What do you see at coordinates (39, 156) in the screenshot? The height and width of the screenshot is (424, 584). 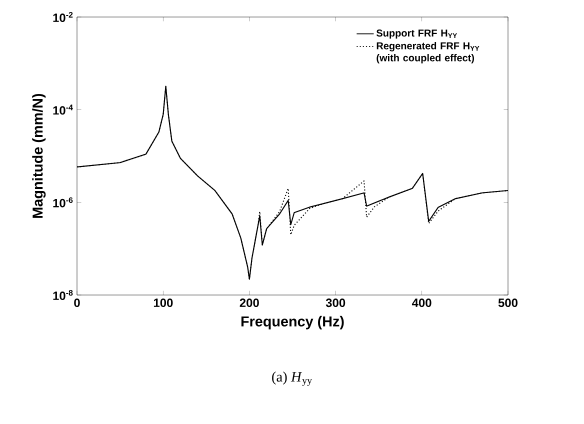 I see `y-axis-title: Magnitude (mm/N)` at bounding box center [39, 156].